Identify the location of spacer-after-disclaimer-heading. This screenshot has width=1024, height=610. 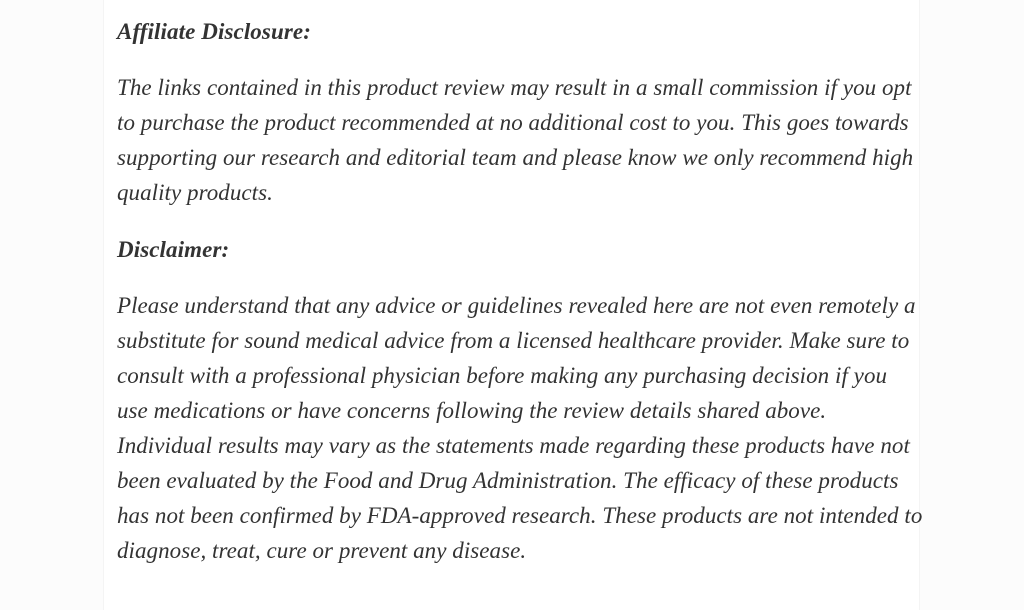
(520, 277).